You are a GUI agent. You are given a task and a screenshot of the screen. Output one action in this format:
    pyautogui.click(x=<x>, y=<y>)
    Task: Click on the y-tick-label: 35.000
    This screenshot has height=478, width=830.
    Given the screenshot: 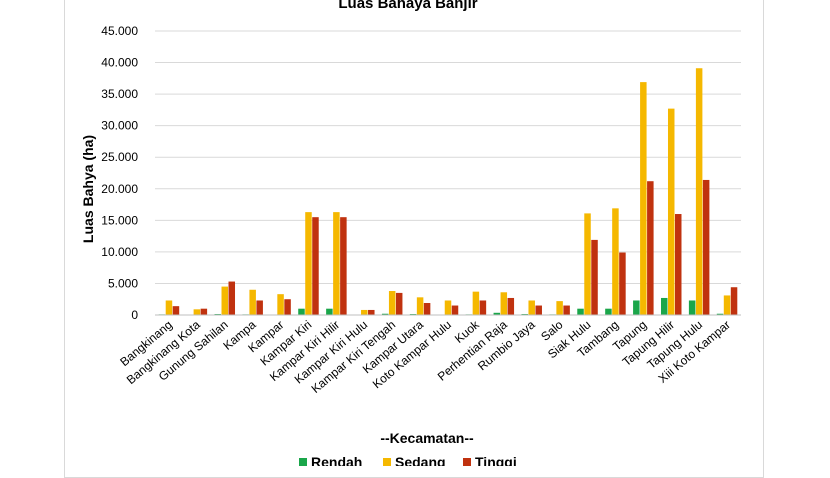 What is the action you would take?
    pyautogui.click(x=119, y=94)
    